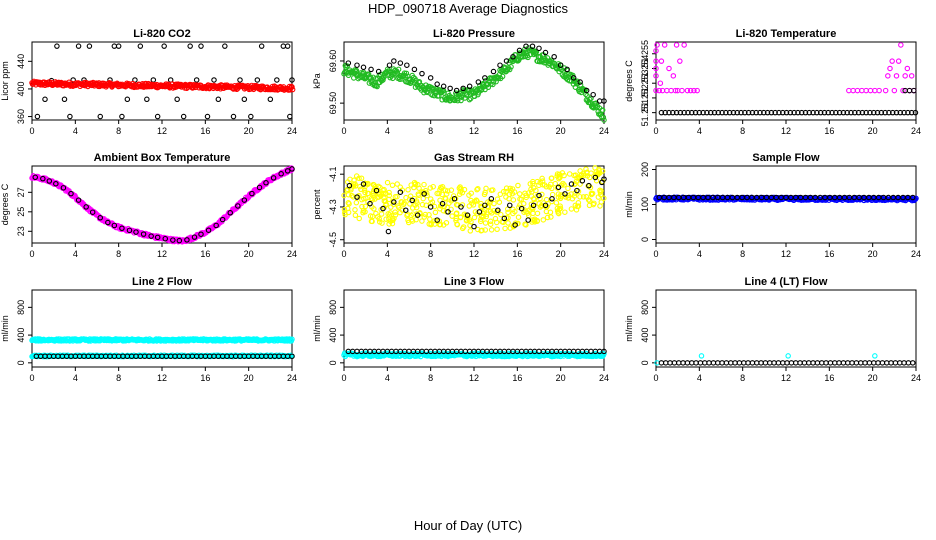 Image resolution: width=936 pixels, height=540 pixels. What do you see at coordinates (786, 282) in the screenshot?
I see `chart-title: Line 4 (LT) Flow` at bounding box center [786, 282].